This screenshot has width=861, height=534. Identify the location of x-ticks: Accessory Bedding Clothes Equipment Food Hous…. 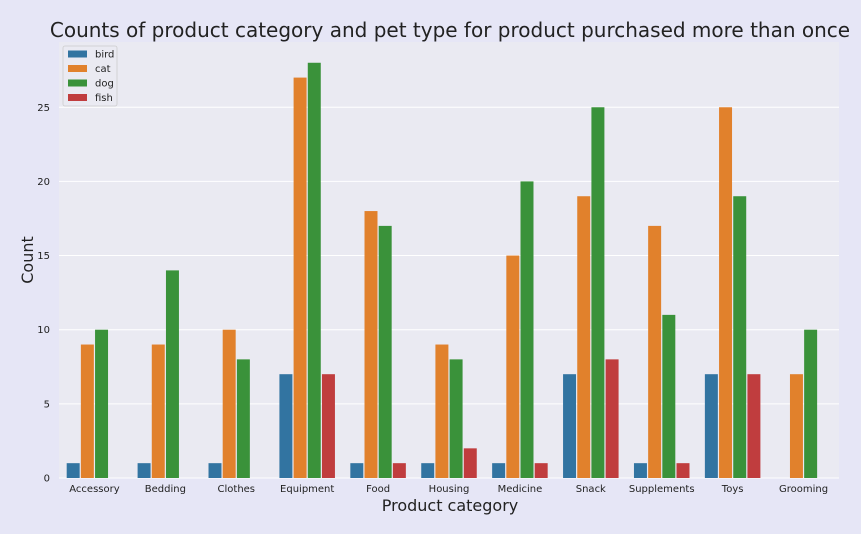
(448, 489).